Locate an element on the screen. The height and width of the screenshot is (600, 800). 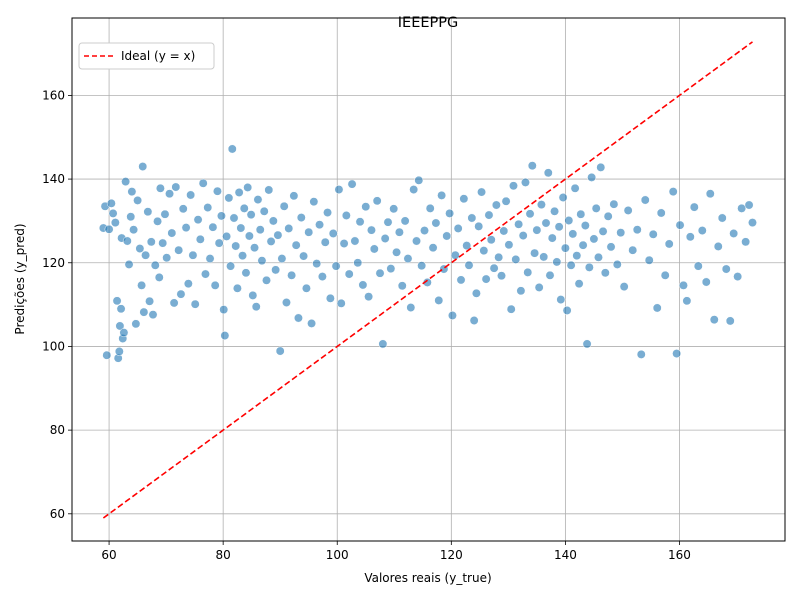
x-axis-label: Valores reais (y_true) is located at coordinates (427, 578).